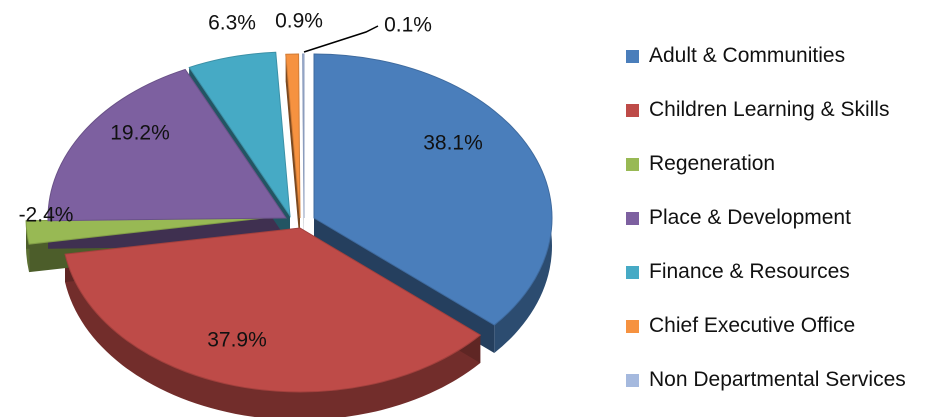  What do you see at coordinates (777, 379) in the screenshot?
I see `legend-label: Non Departmental Services` at bounding box center [777, 379].